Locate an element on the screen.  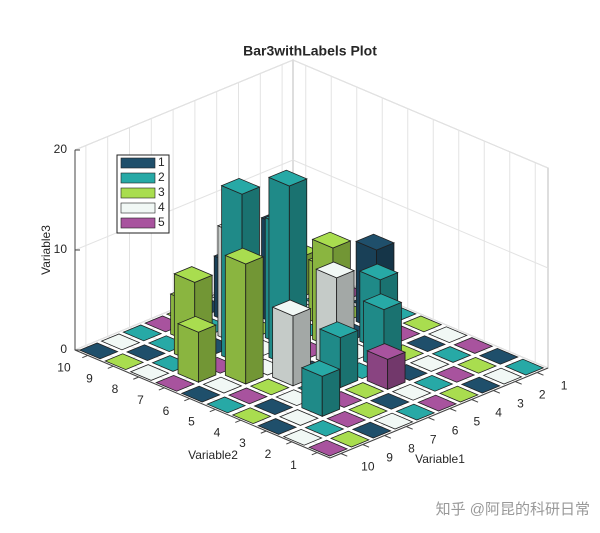
z-tick-label: 20 is located at coordinates (61, 149).